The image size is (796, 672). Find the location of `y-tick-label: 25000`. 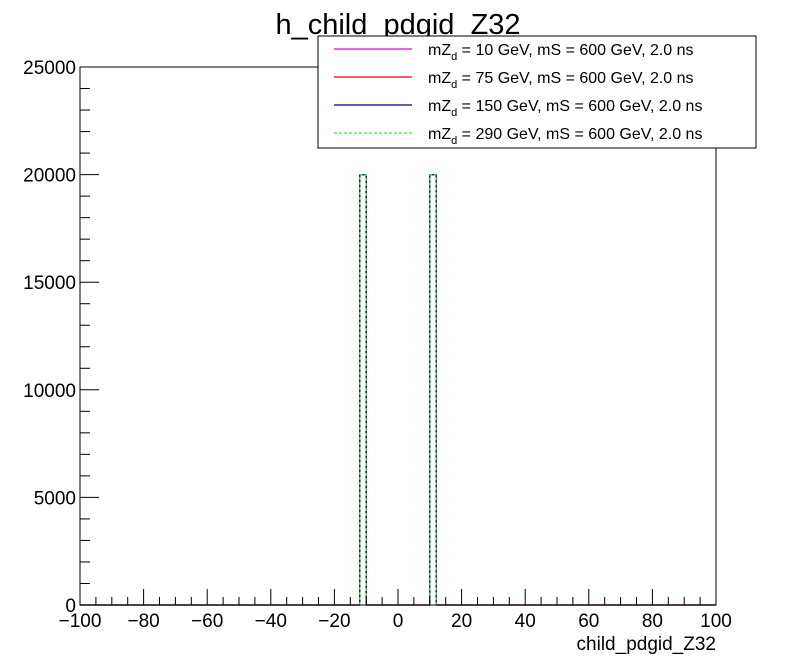

y-tick-label: 25000 is located at coordinates (49, 68).